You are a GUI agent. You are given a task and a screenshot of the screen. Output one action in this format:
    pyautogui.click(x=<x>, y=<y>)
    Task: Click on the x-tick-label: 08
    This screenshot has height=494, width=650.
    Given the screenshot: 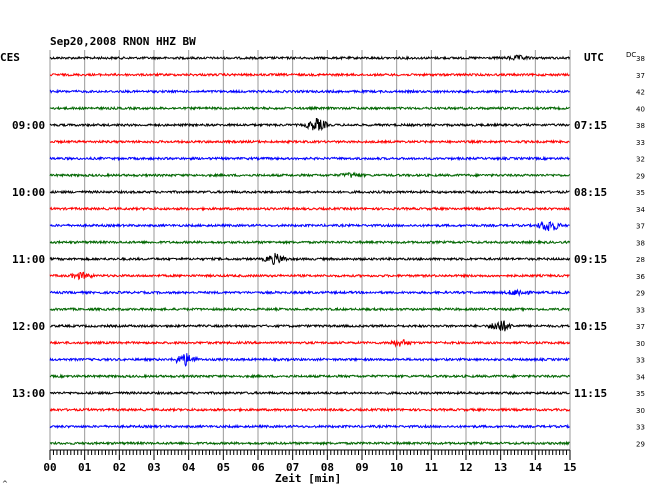 What is the action you would take?
    pyautogui.click(x=327, y=467)
    